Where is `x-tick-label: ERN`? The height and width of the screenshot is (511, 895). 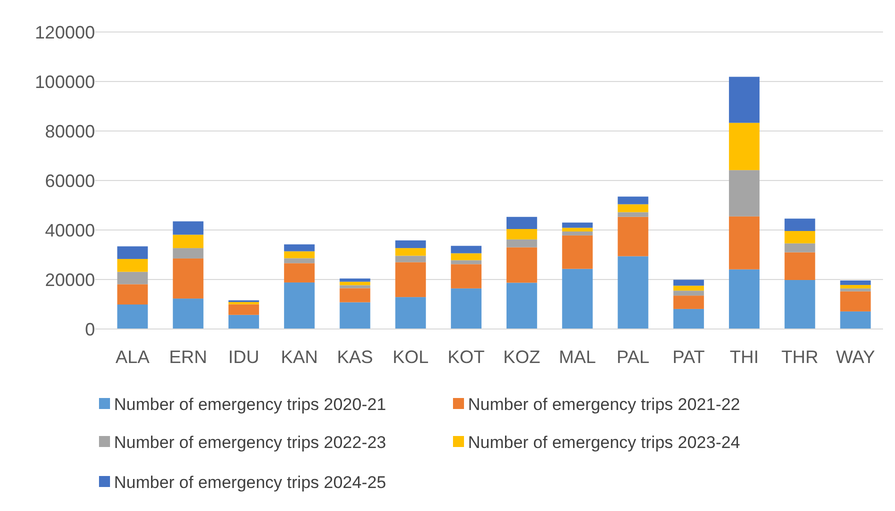
x-tick-label: ERN is located at coordinates (188, 357).